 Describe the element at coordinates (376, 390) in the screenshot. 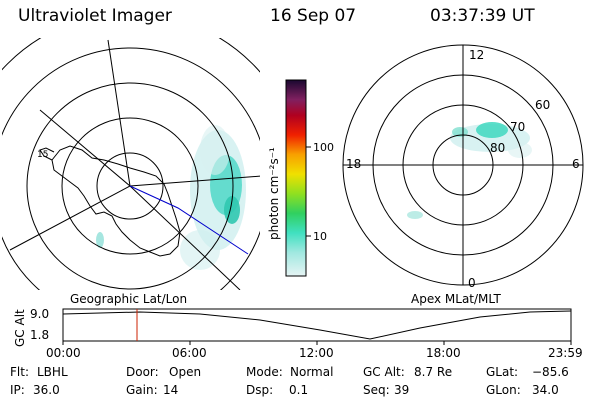

I see `info-seq-key: Seq:` at that location.